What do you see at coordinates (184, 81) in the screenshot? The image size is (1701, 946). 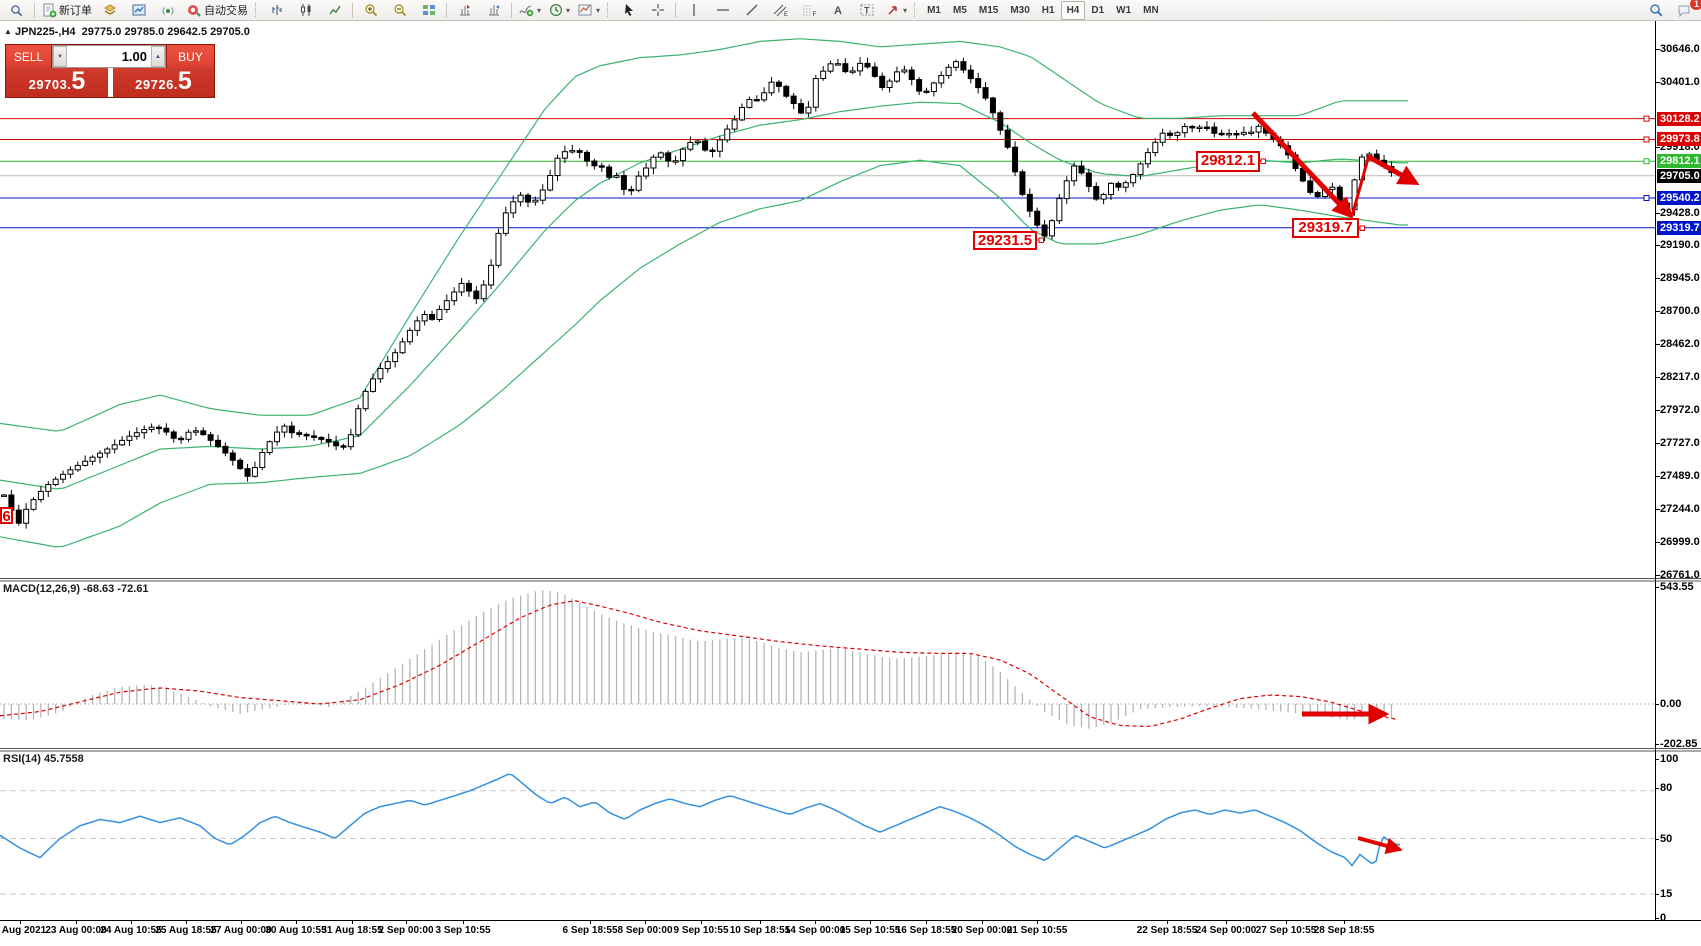 I see `buy-price-frac: 5` at bounding box center [184, 81].